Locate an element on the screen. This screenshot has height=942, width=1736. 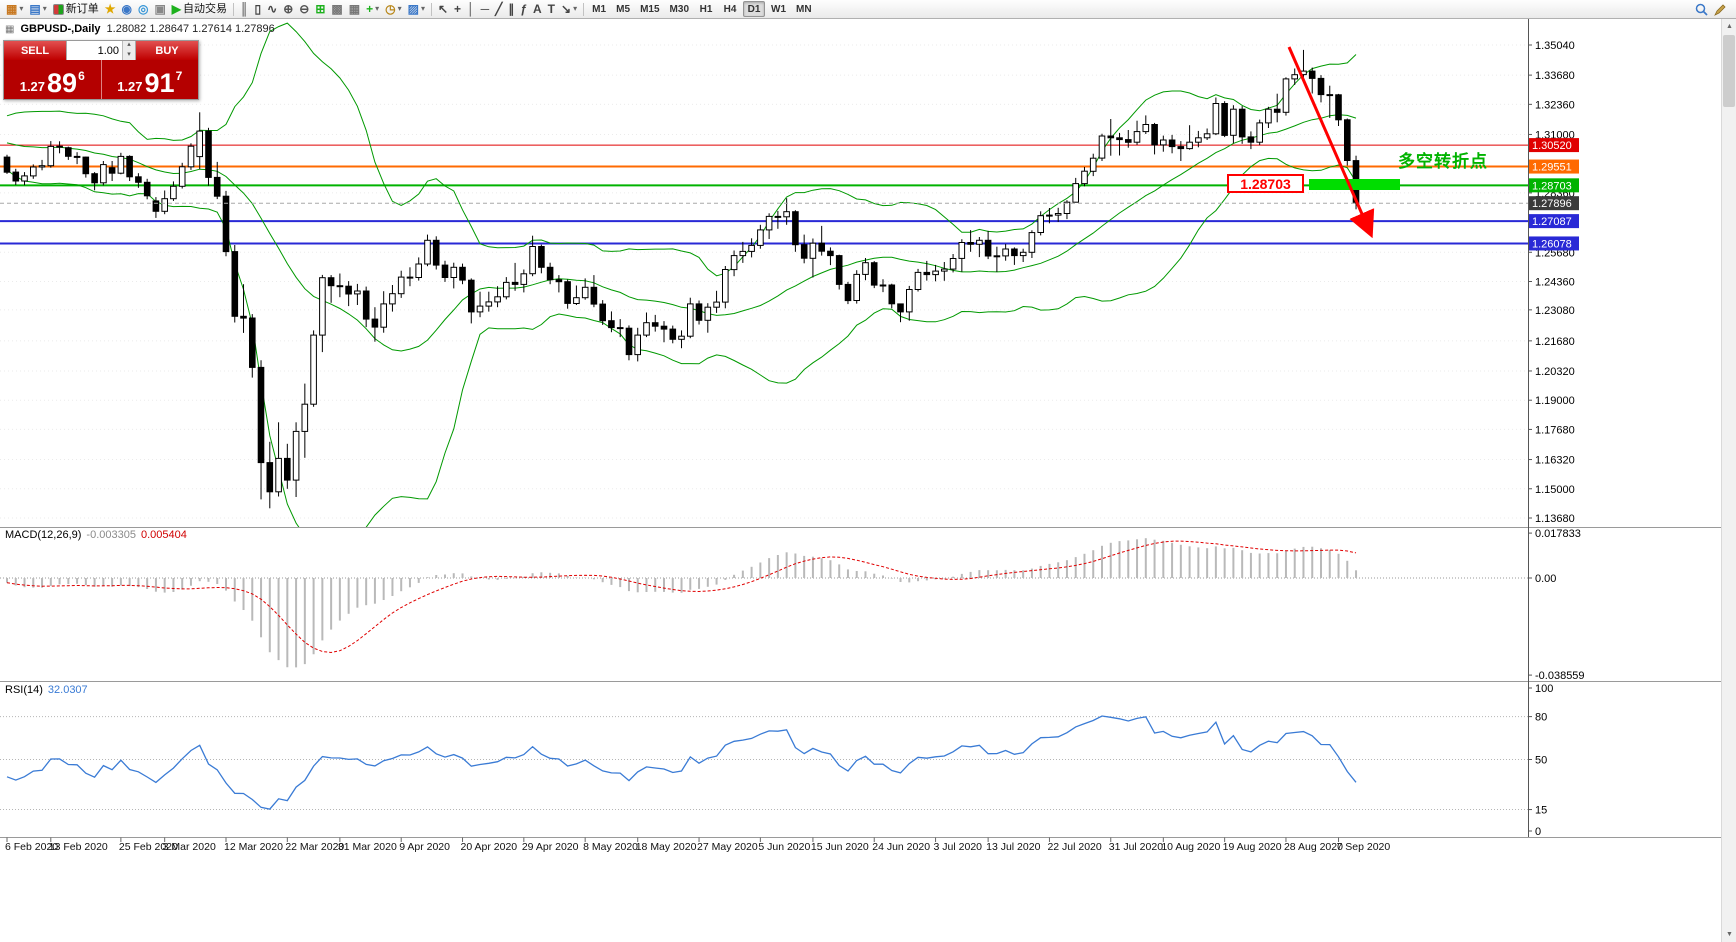
bid-price: 1.27 89 6 is located at coordinates (52, 79).